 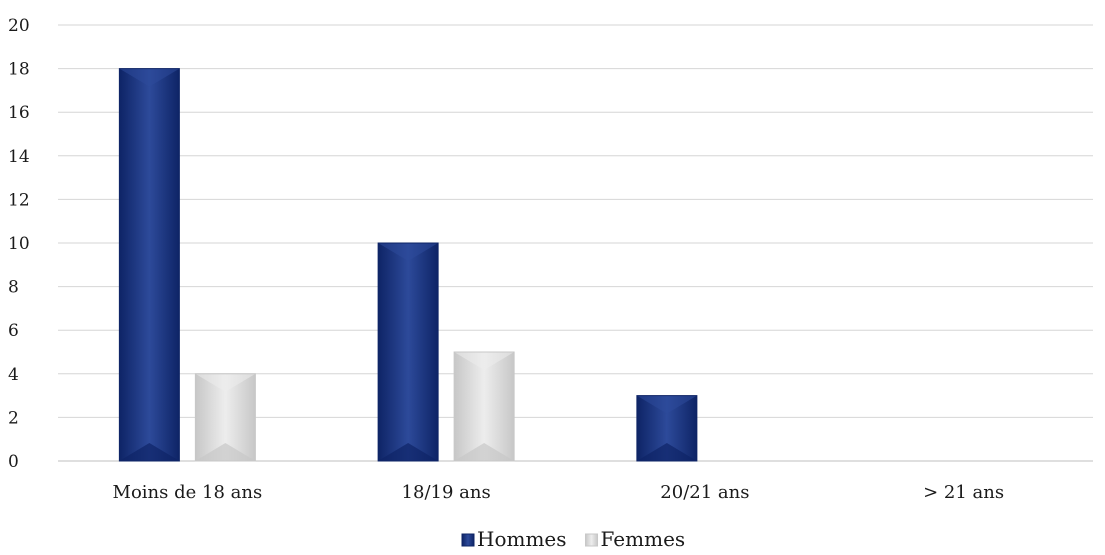 I want to click on y-tick-label: 6, so click(x=13, y=331).